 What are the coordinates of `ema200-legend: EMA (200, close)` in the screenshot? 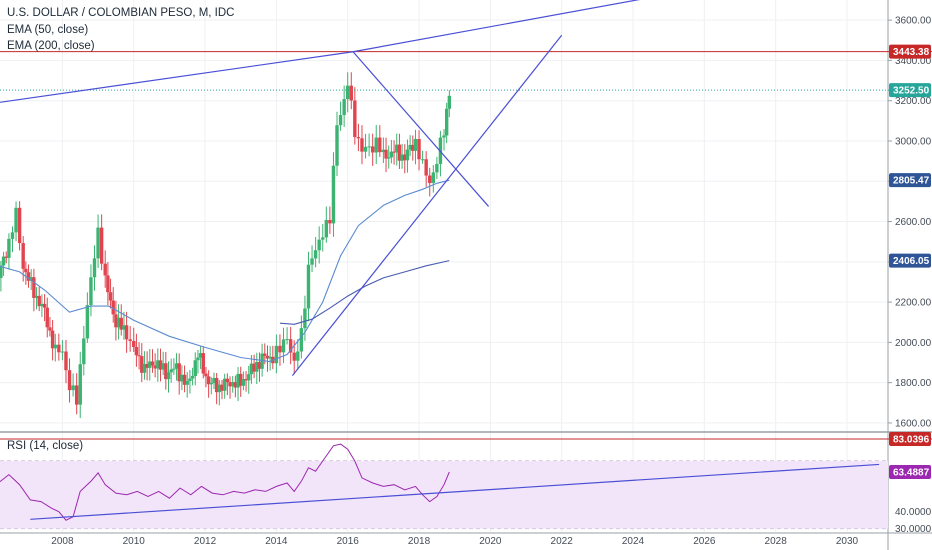 It's located at (51, 46).